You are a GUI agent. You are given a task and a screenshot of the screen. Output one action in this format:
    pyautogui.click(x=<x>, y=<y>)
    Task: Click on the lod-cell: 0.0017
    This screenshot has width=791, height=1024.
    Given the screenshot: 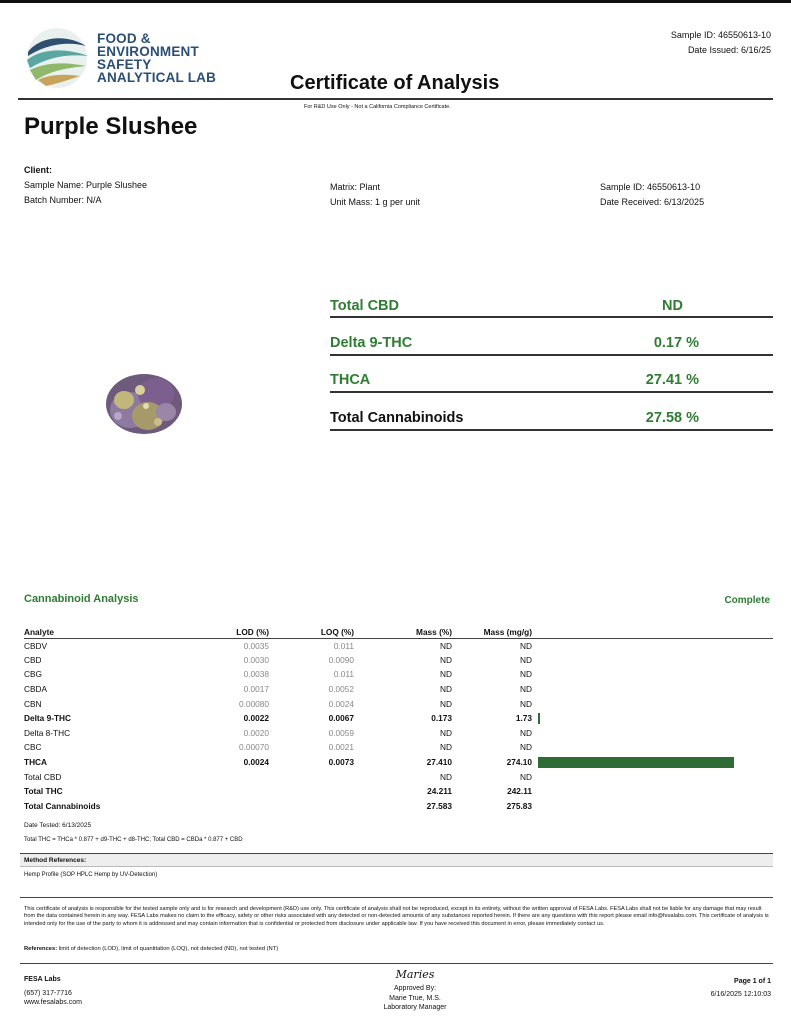 What is the action you would take?
    pyautogui.click(x=256, y=689)
    